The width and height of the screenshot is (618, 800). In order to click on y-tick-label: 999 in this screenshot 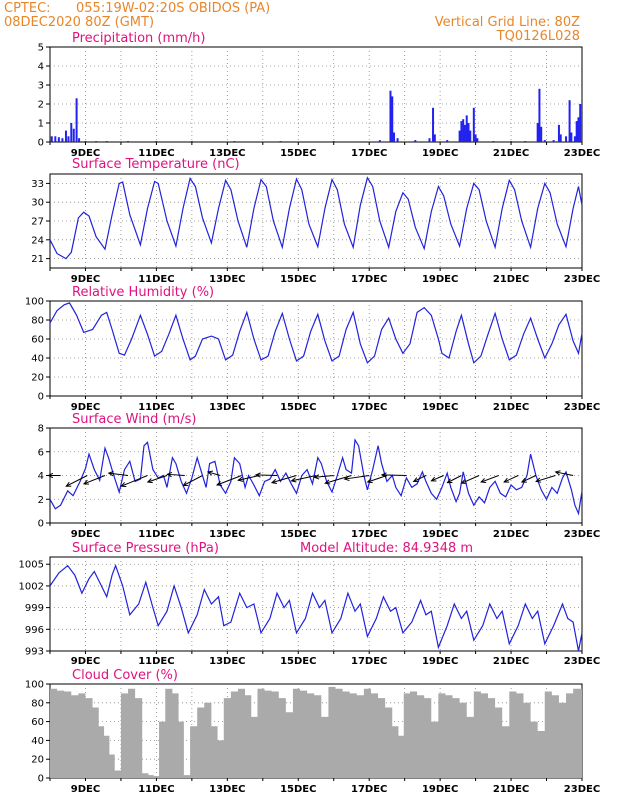, I will do `click(34, 608)`.